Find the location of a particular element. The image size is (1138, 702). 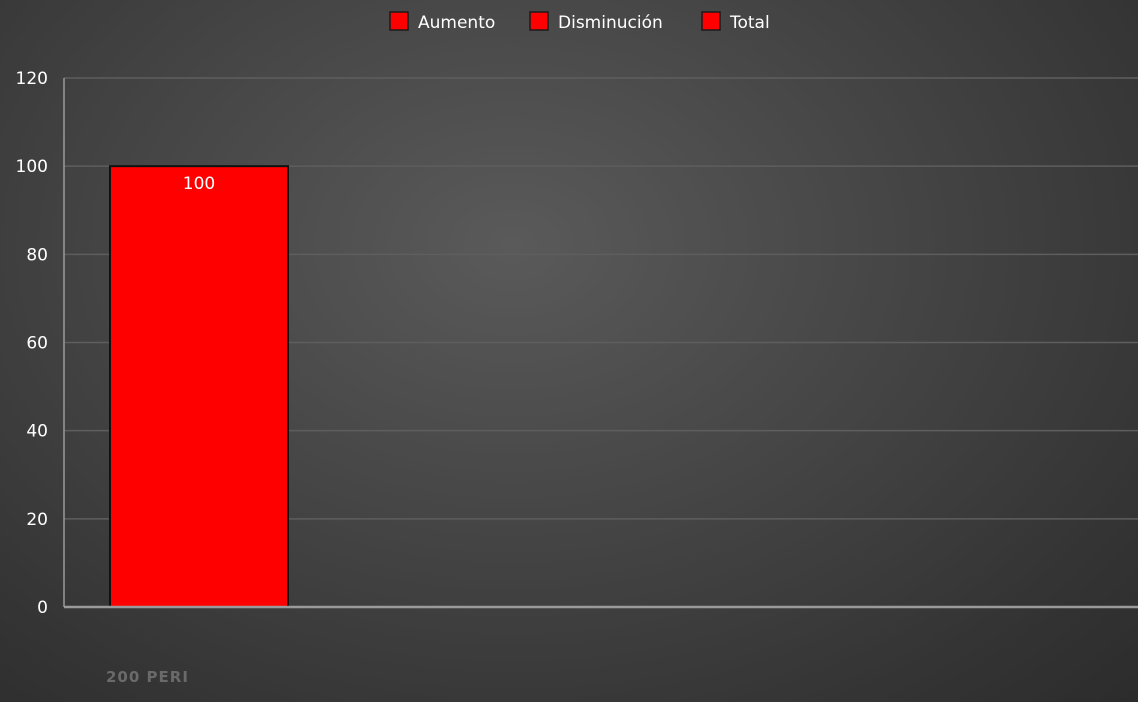

y-tick-label-4: 80 is located at coordinates (37, 255).